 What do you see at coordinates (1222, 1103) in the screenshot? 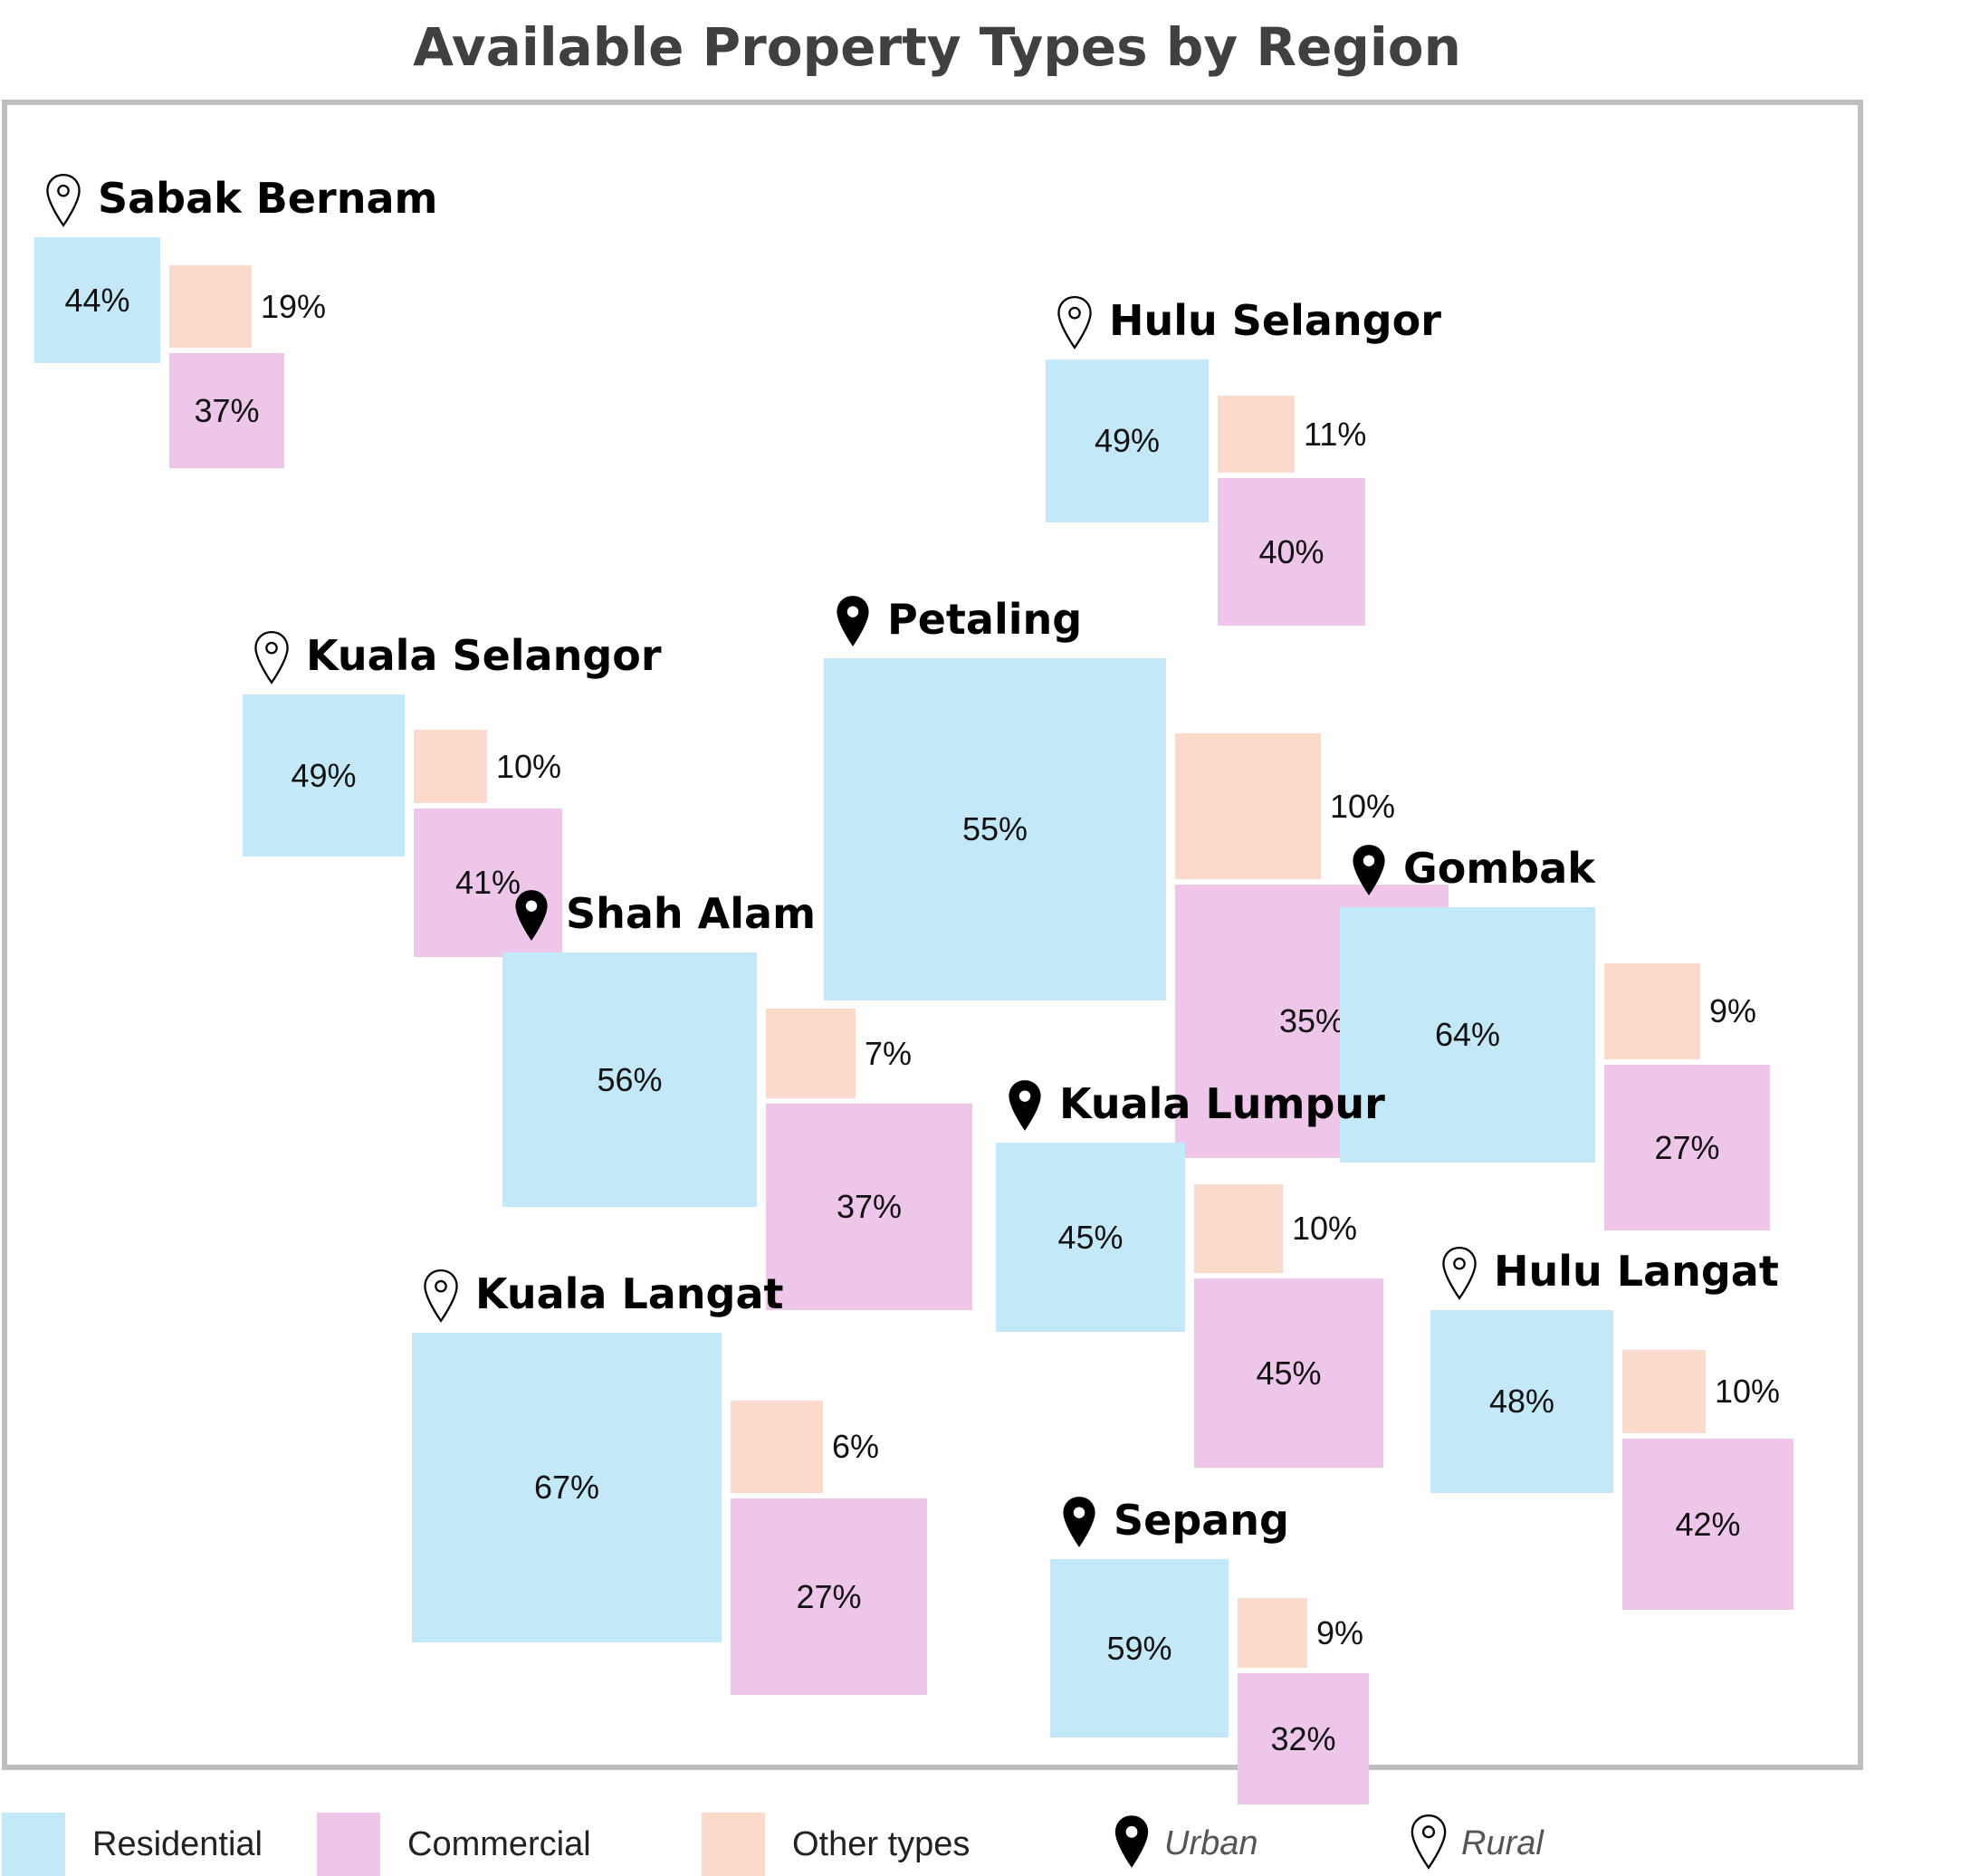
I see `region-label-kuala-lumpur: Kuala Lumpur` at bounding box center [1222, 1103].